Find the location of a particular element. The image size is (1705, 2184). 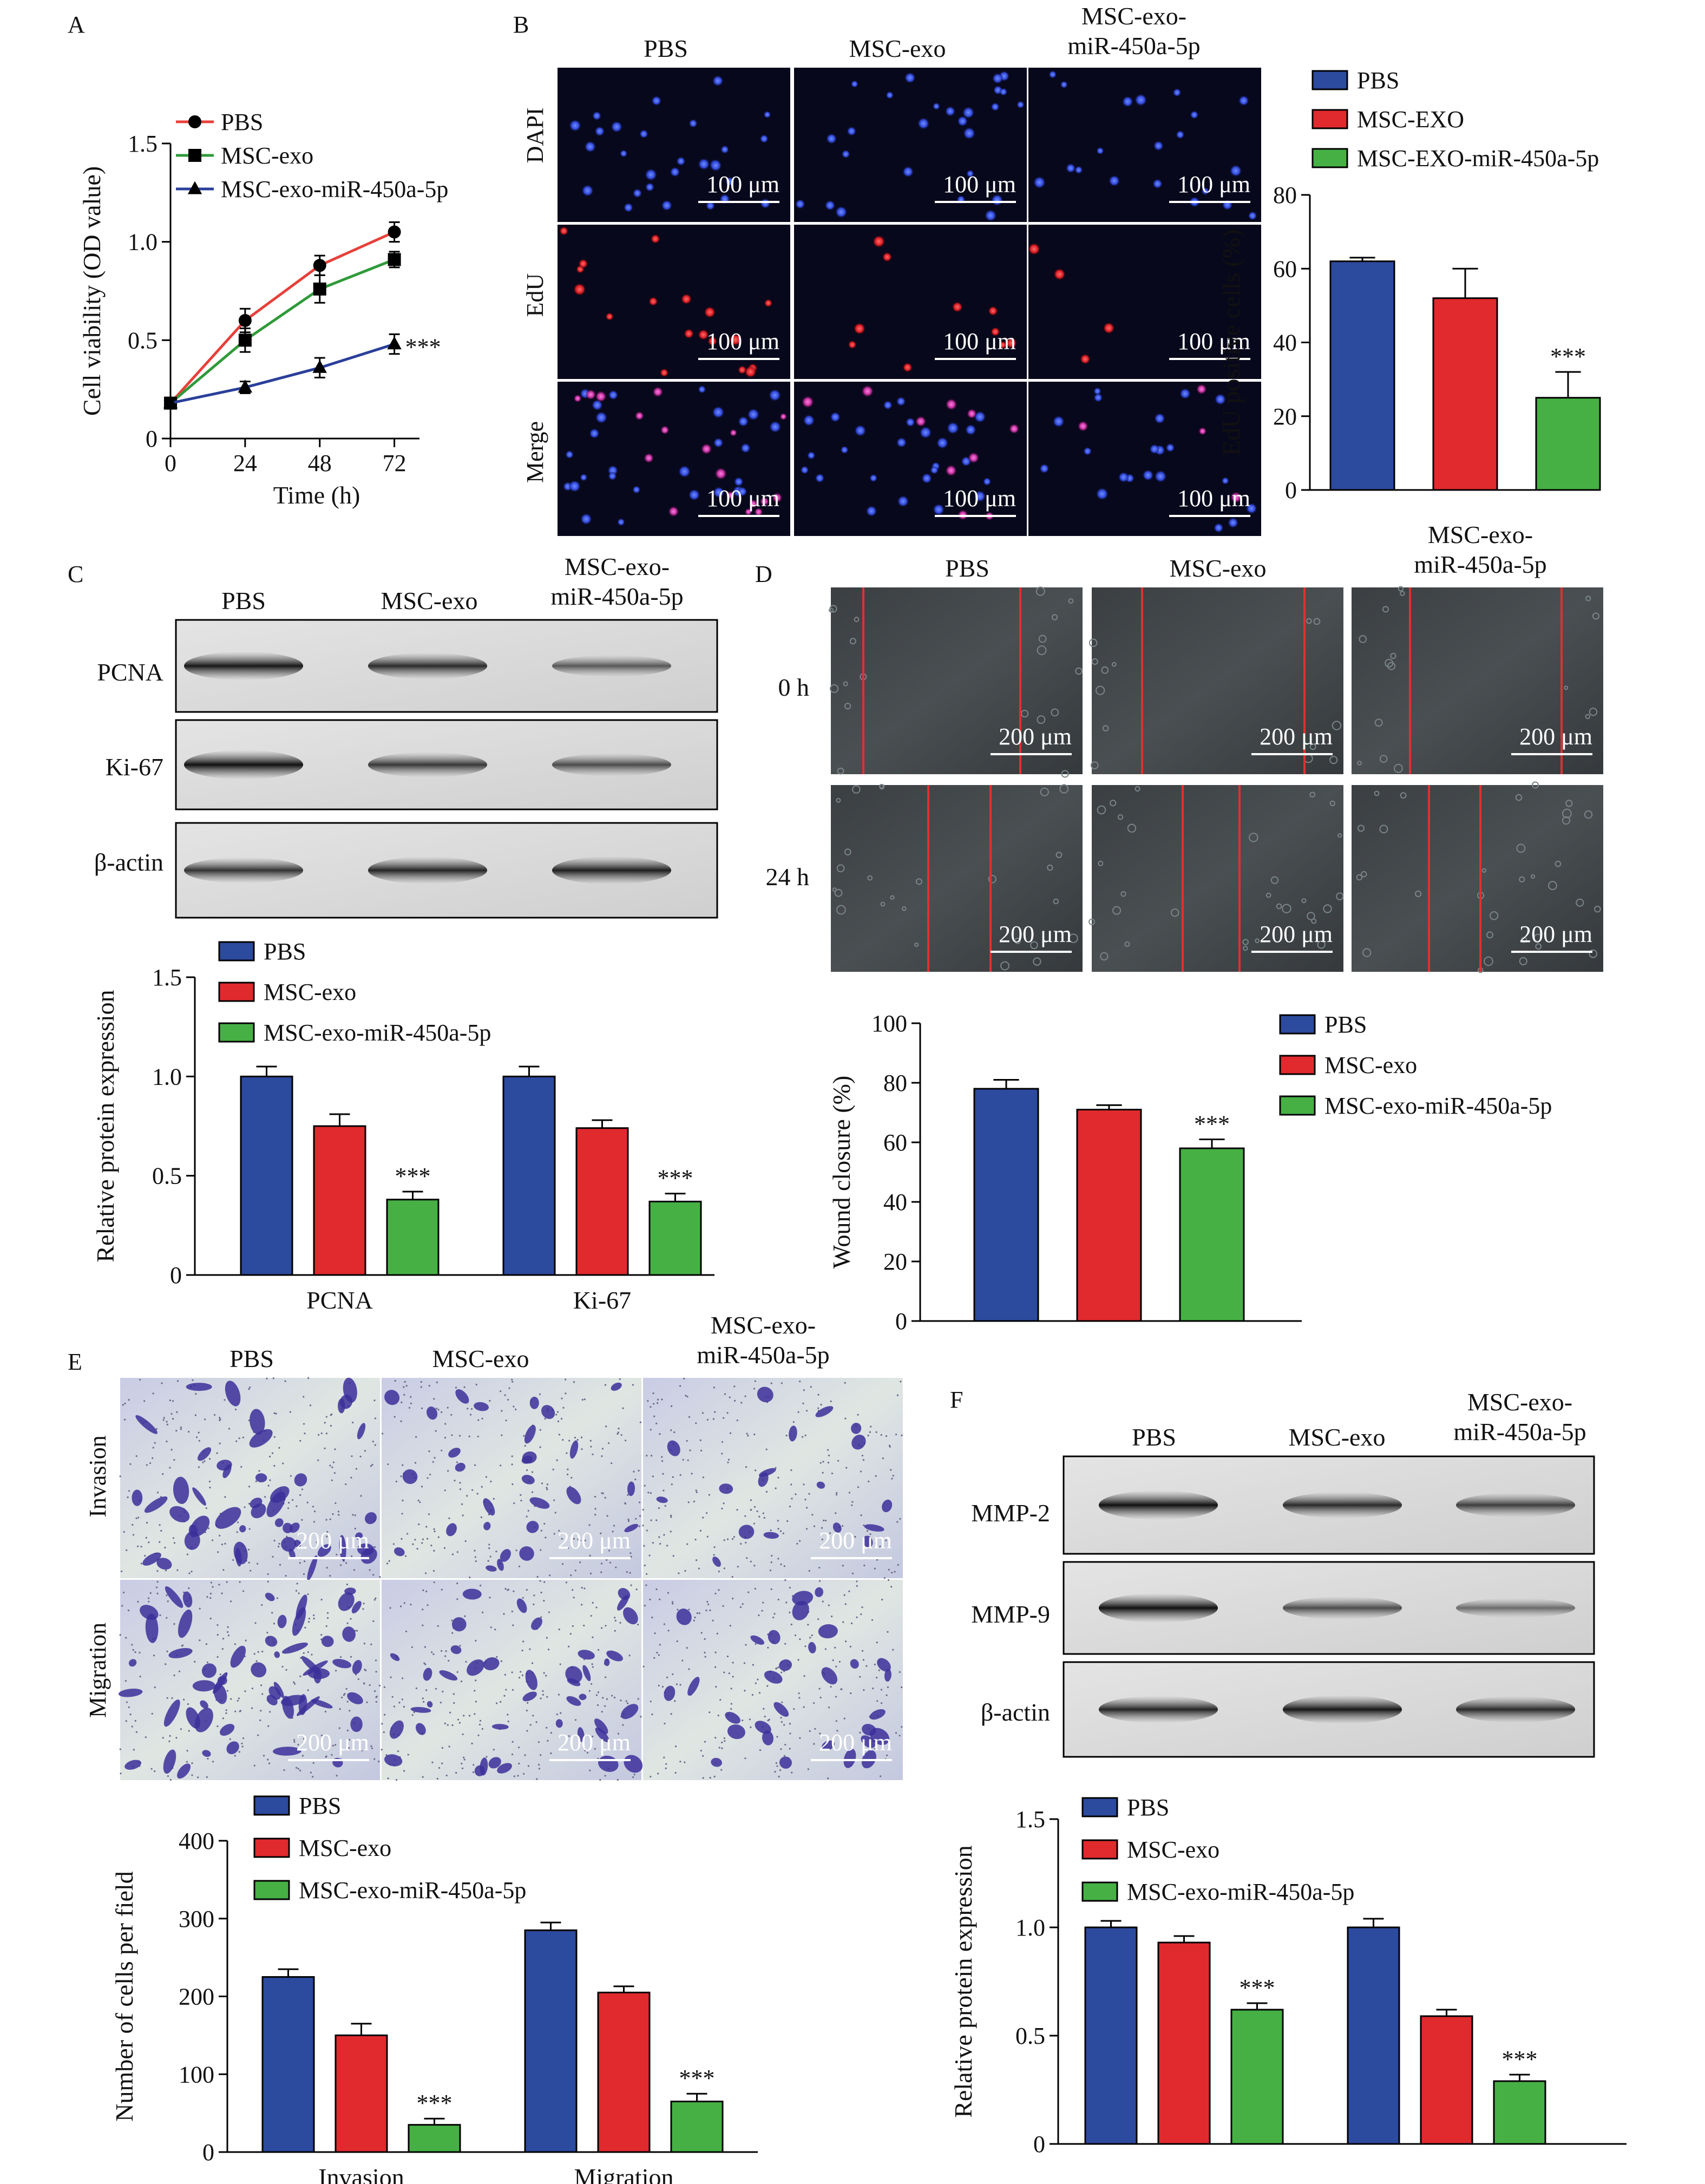

legend-swatch is located at coordinates (1297, 1105).